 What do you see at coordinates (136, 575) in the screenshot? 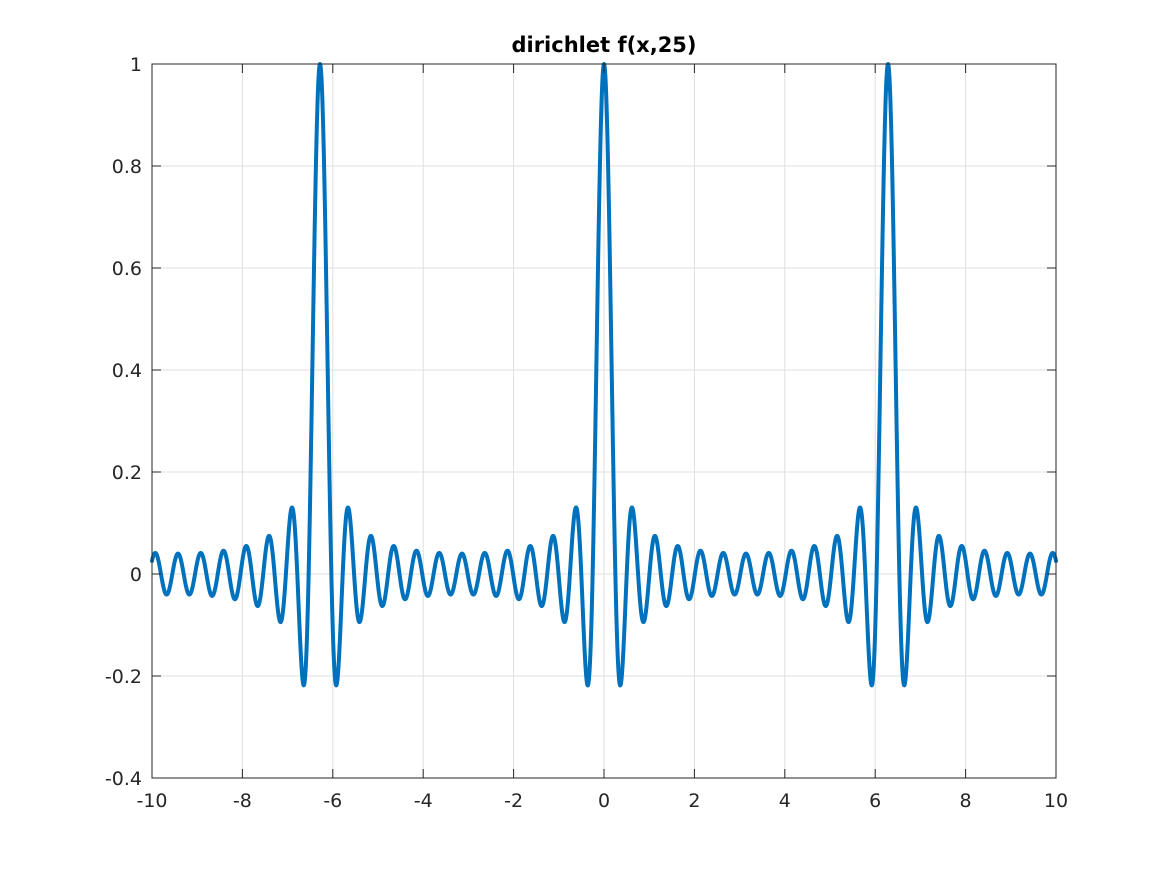
I see `y-tick-label: 0` at bounding box center [136, 575].